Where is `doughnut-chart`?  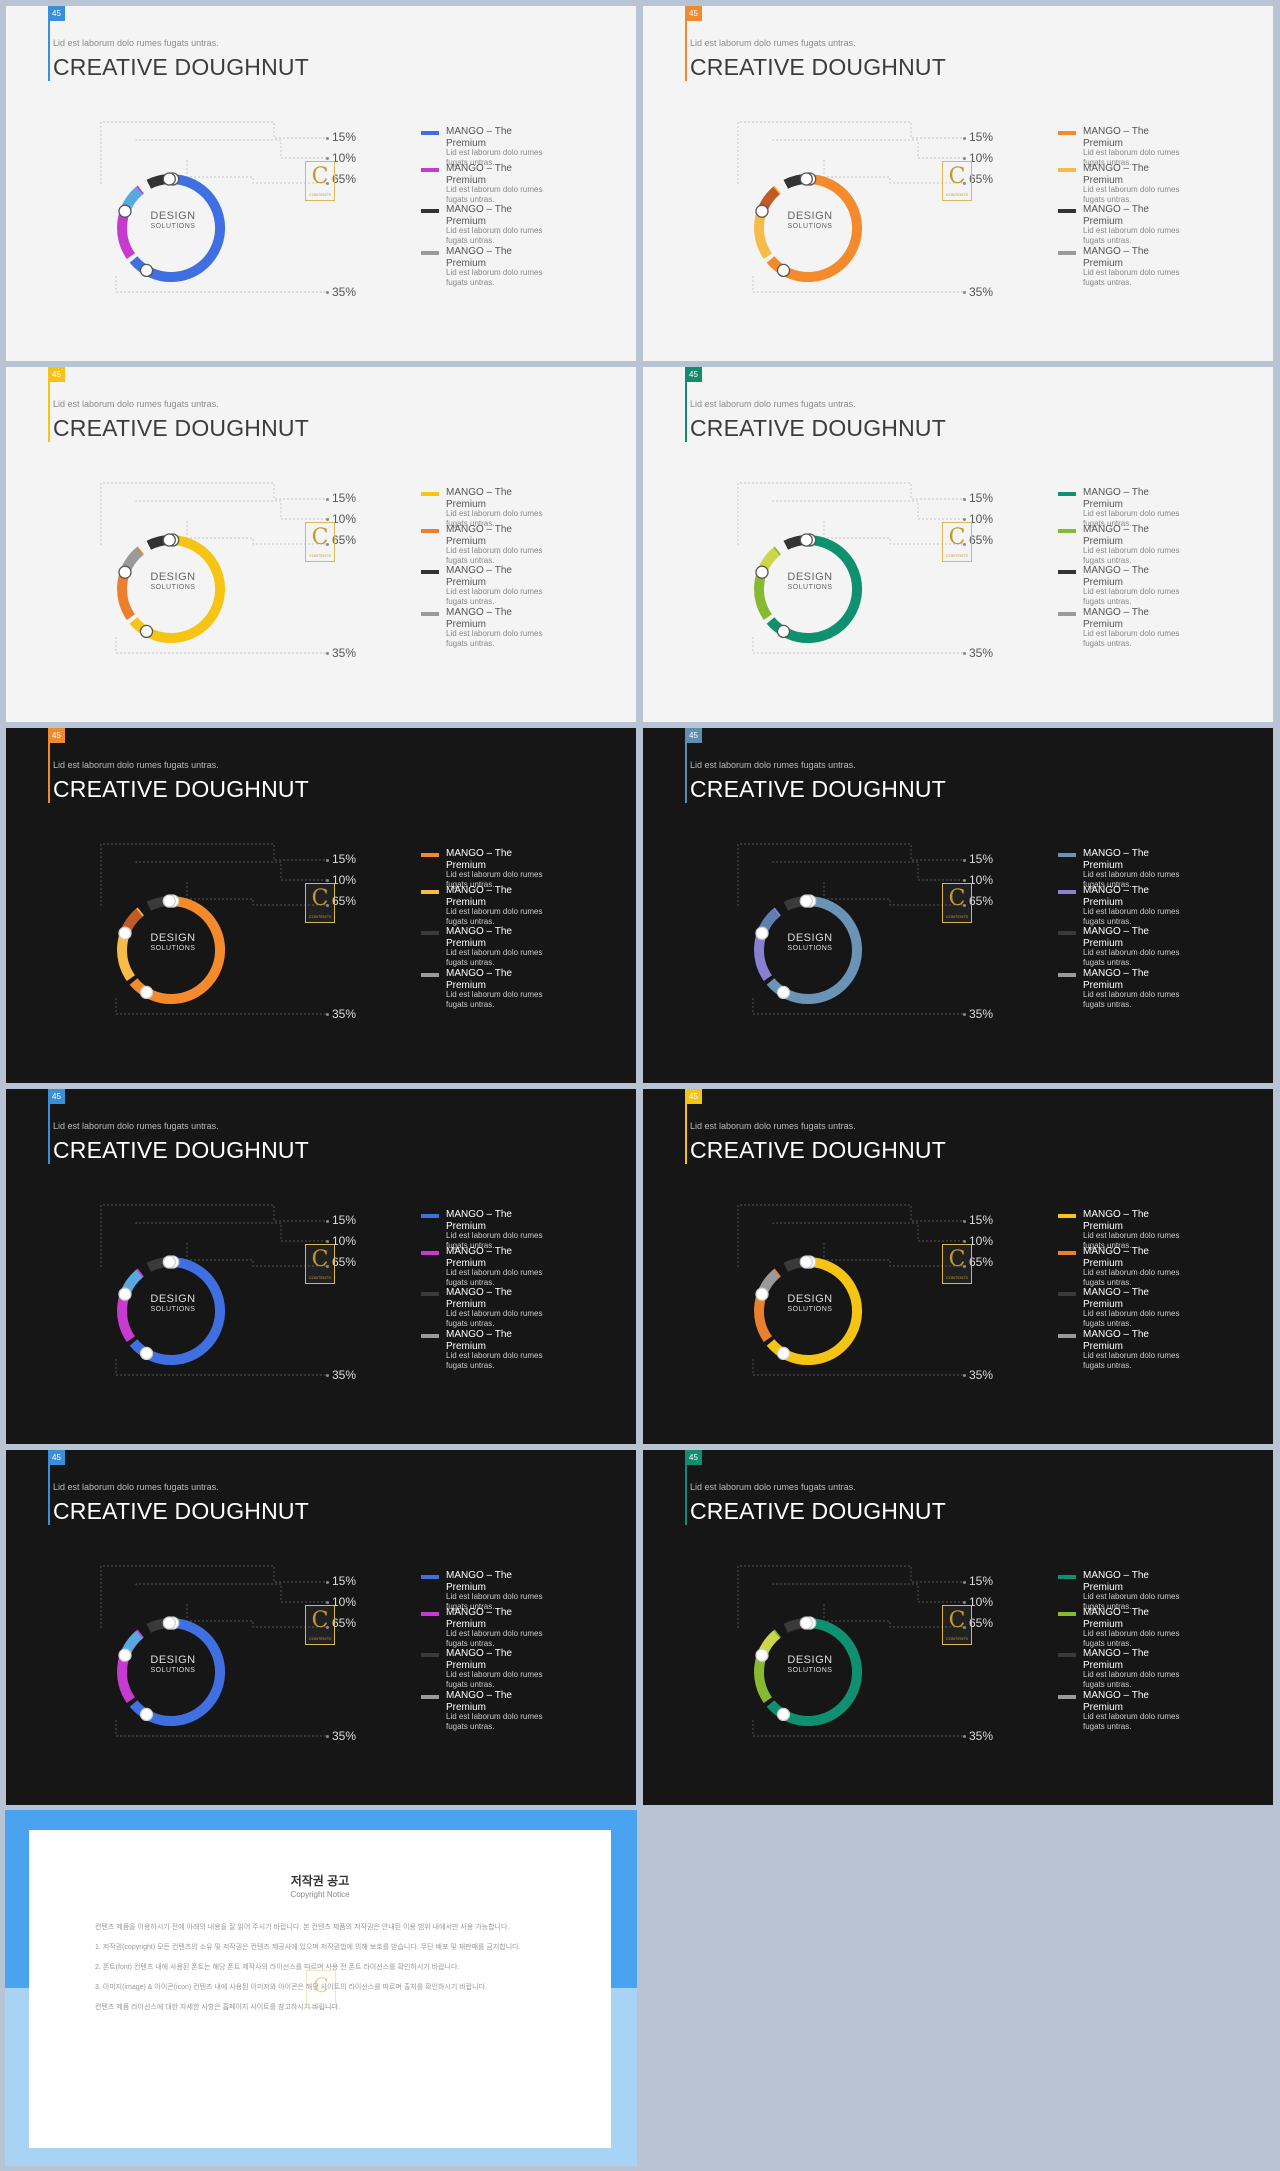 doughnut-chart is located at coordinates (213, 568).